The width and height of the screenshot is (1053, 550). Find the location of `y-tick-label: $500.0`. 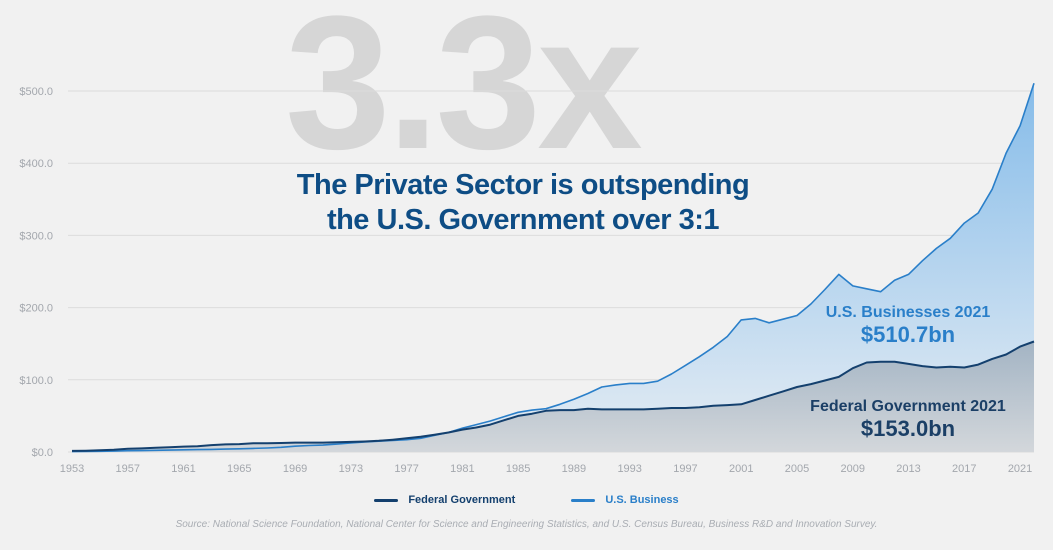

y-tick-label: $500.0 is located at coordinates (36, 92).